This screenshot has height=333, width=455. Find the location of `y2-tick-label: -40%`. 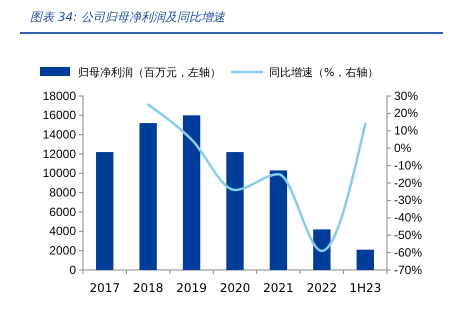

y2-tick-label: -40% is located at coordinates (408, 217).